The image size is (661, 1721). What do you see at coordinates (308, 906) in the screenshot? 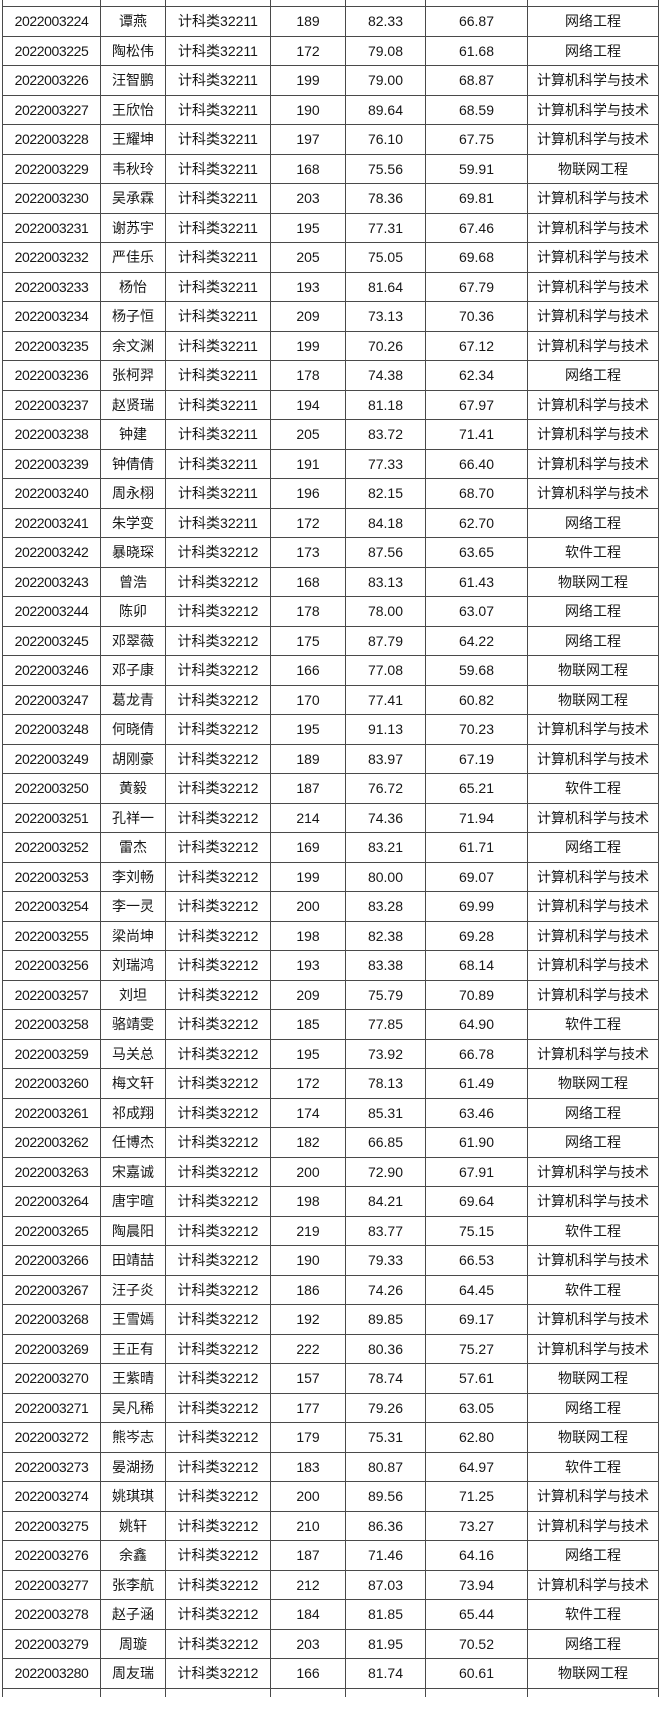
I see `cell-total-score: 200` at bounding box center [308, 906].